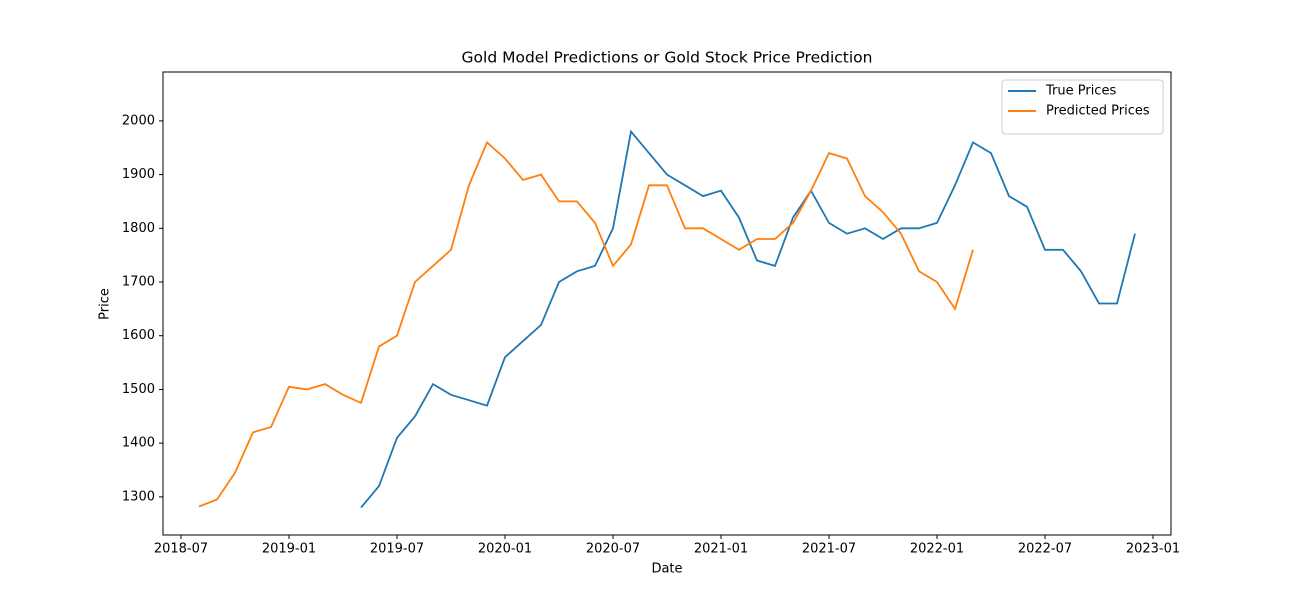 The height and width of the screenshot is (604, 1300). I want to click on legend-box, so click(1082, 107).